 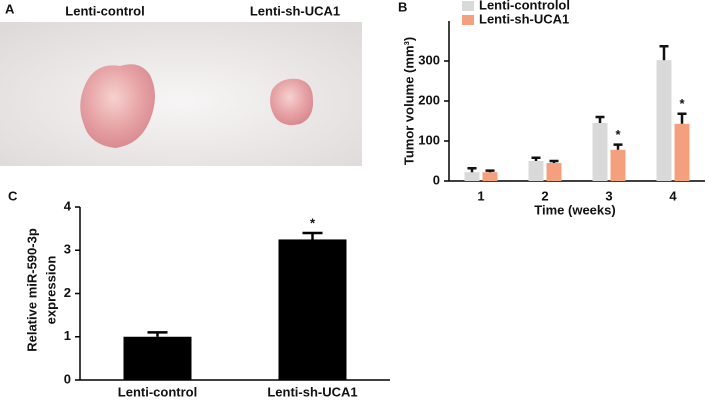 What do you see at coordinates (10, 8) in the screenshot?
I see `panel-letter: A` at bounding box center [10, 8].